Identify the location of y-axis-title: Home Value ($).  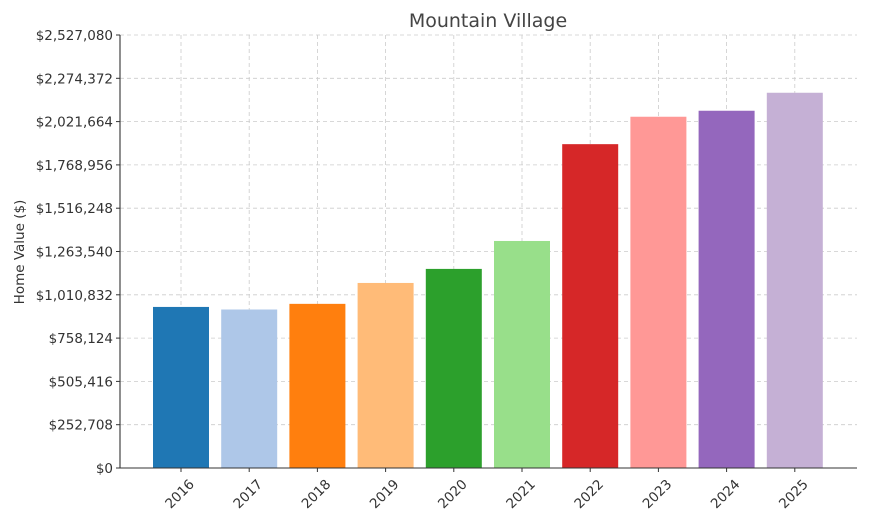
(20, 252).